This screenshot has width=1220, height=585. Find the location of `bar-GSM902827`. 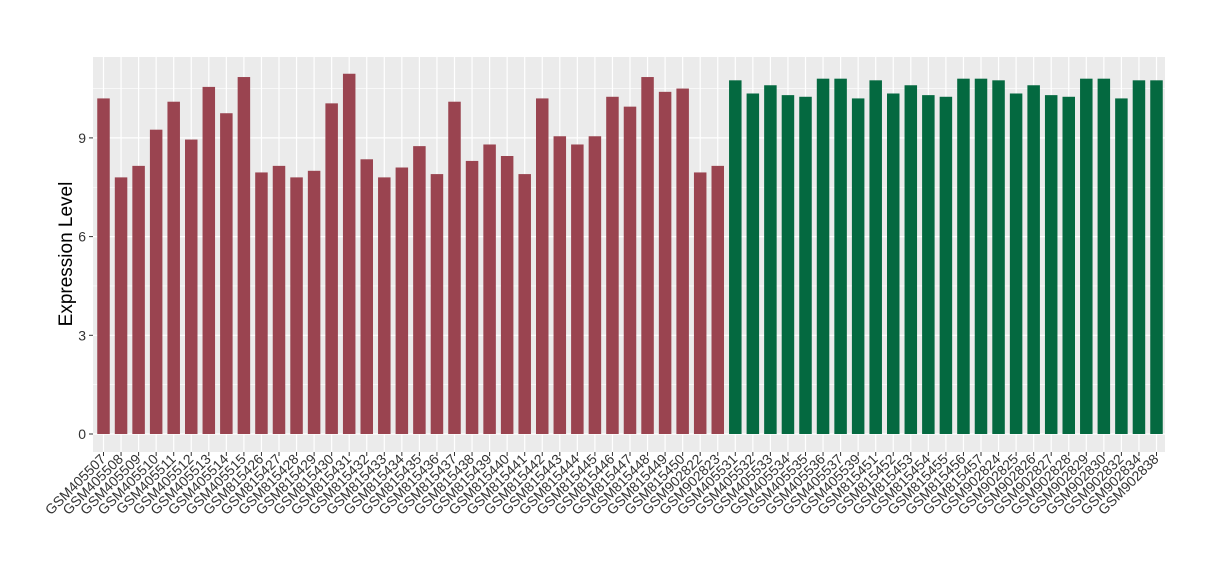

bar-GSM902827 is located at coordinates (1051, 264).